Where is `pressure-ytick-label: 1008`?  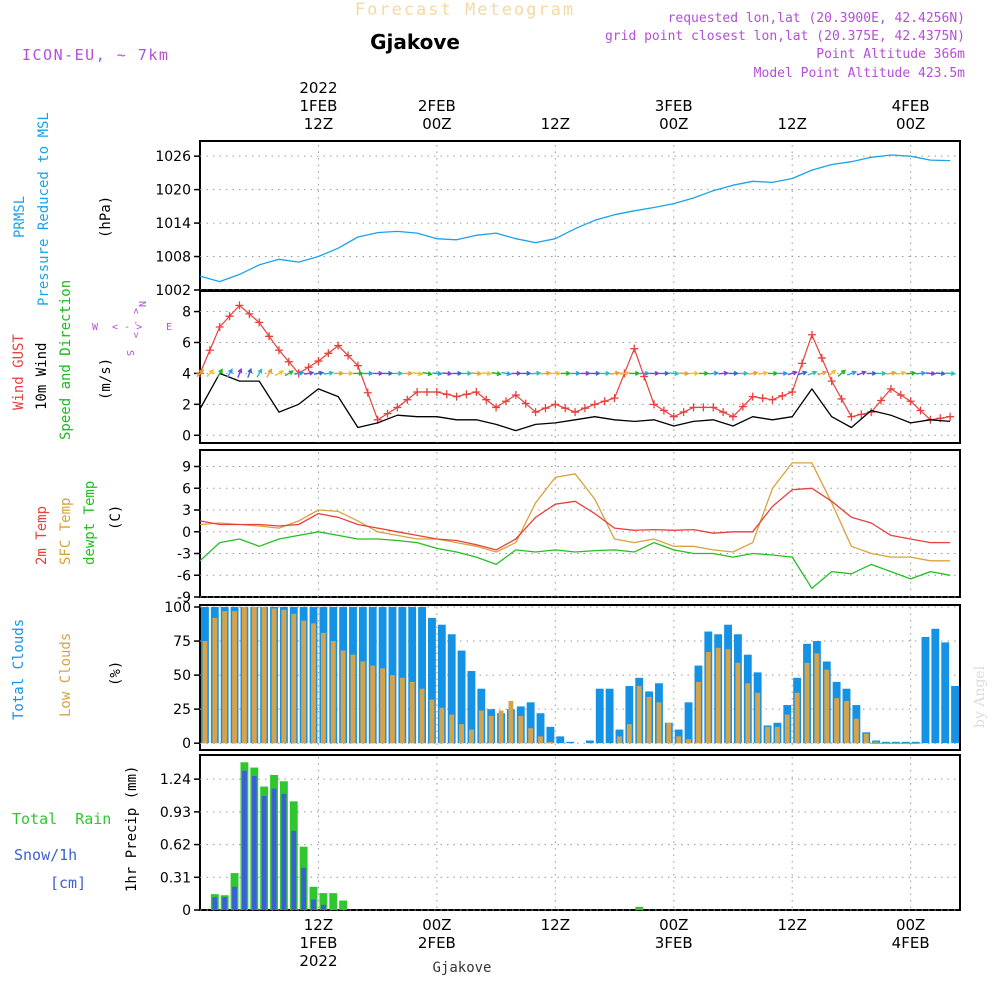 pressure-ytick-label: 1008 is located at coordinates (173, 258).